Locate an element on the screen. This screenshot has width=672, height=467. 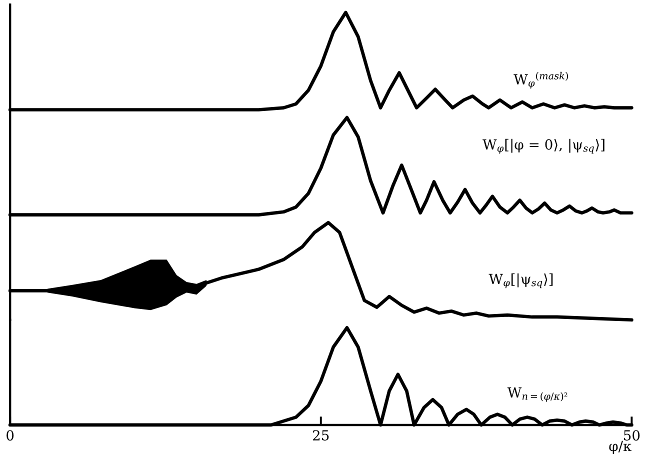
x-tick-label: 0 is located at coordinates (10, 435).